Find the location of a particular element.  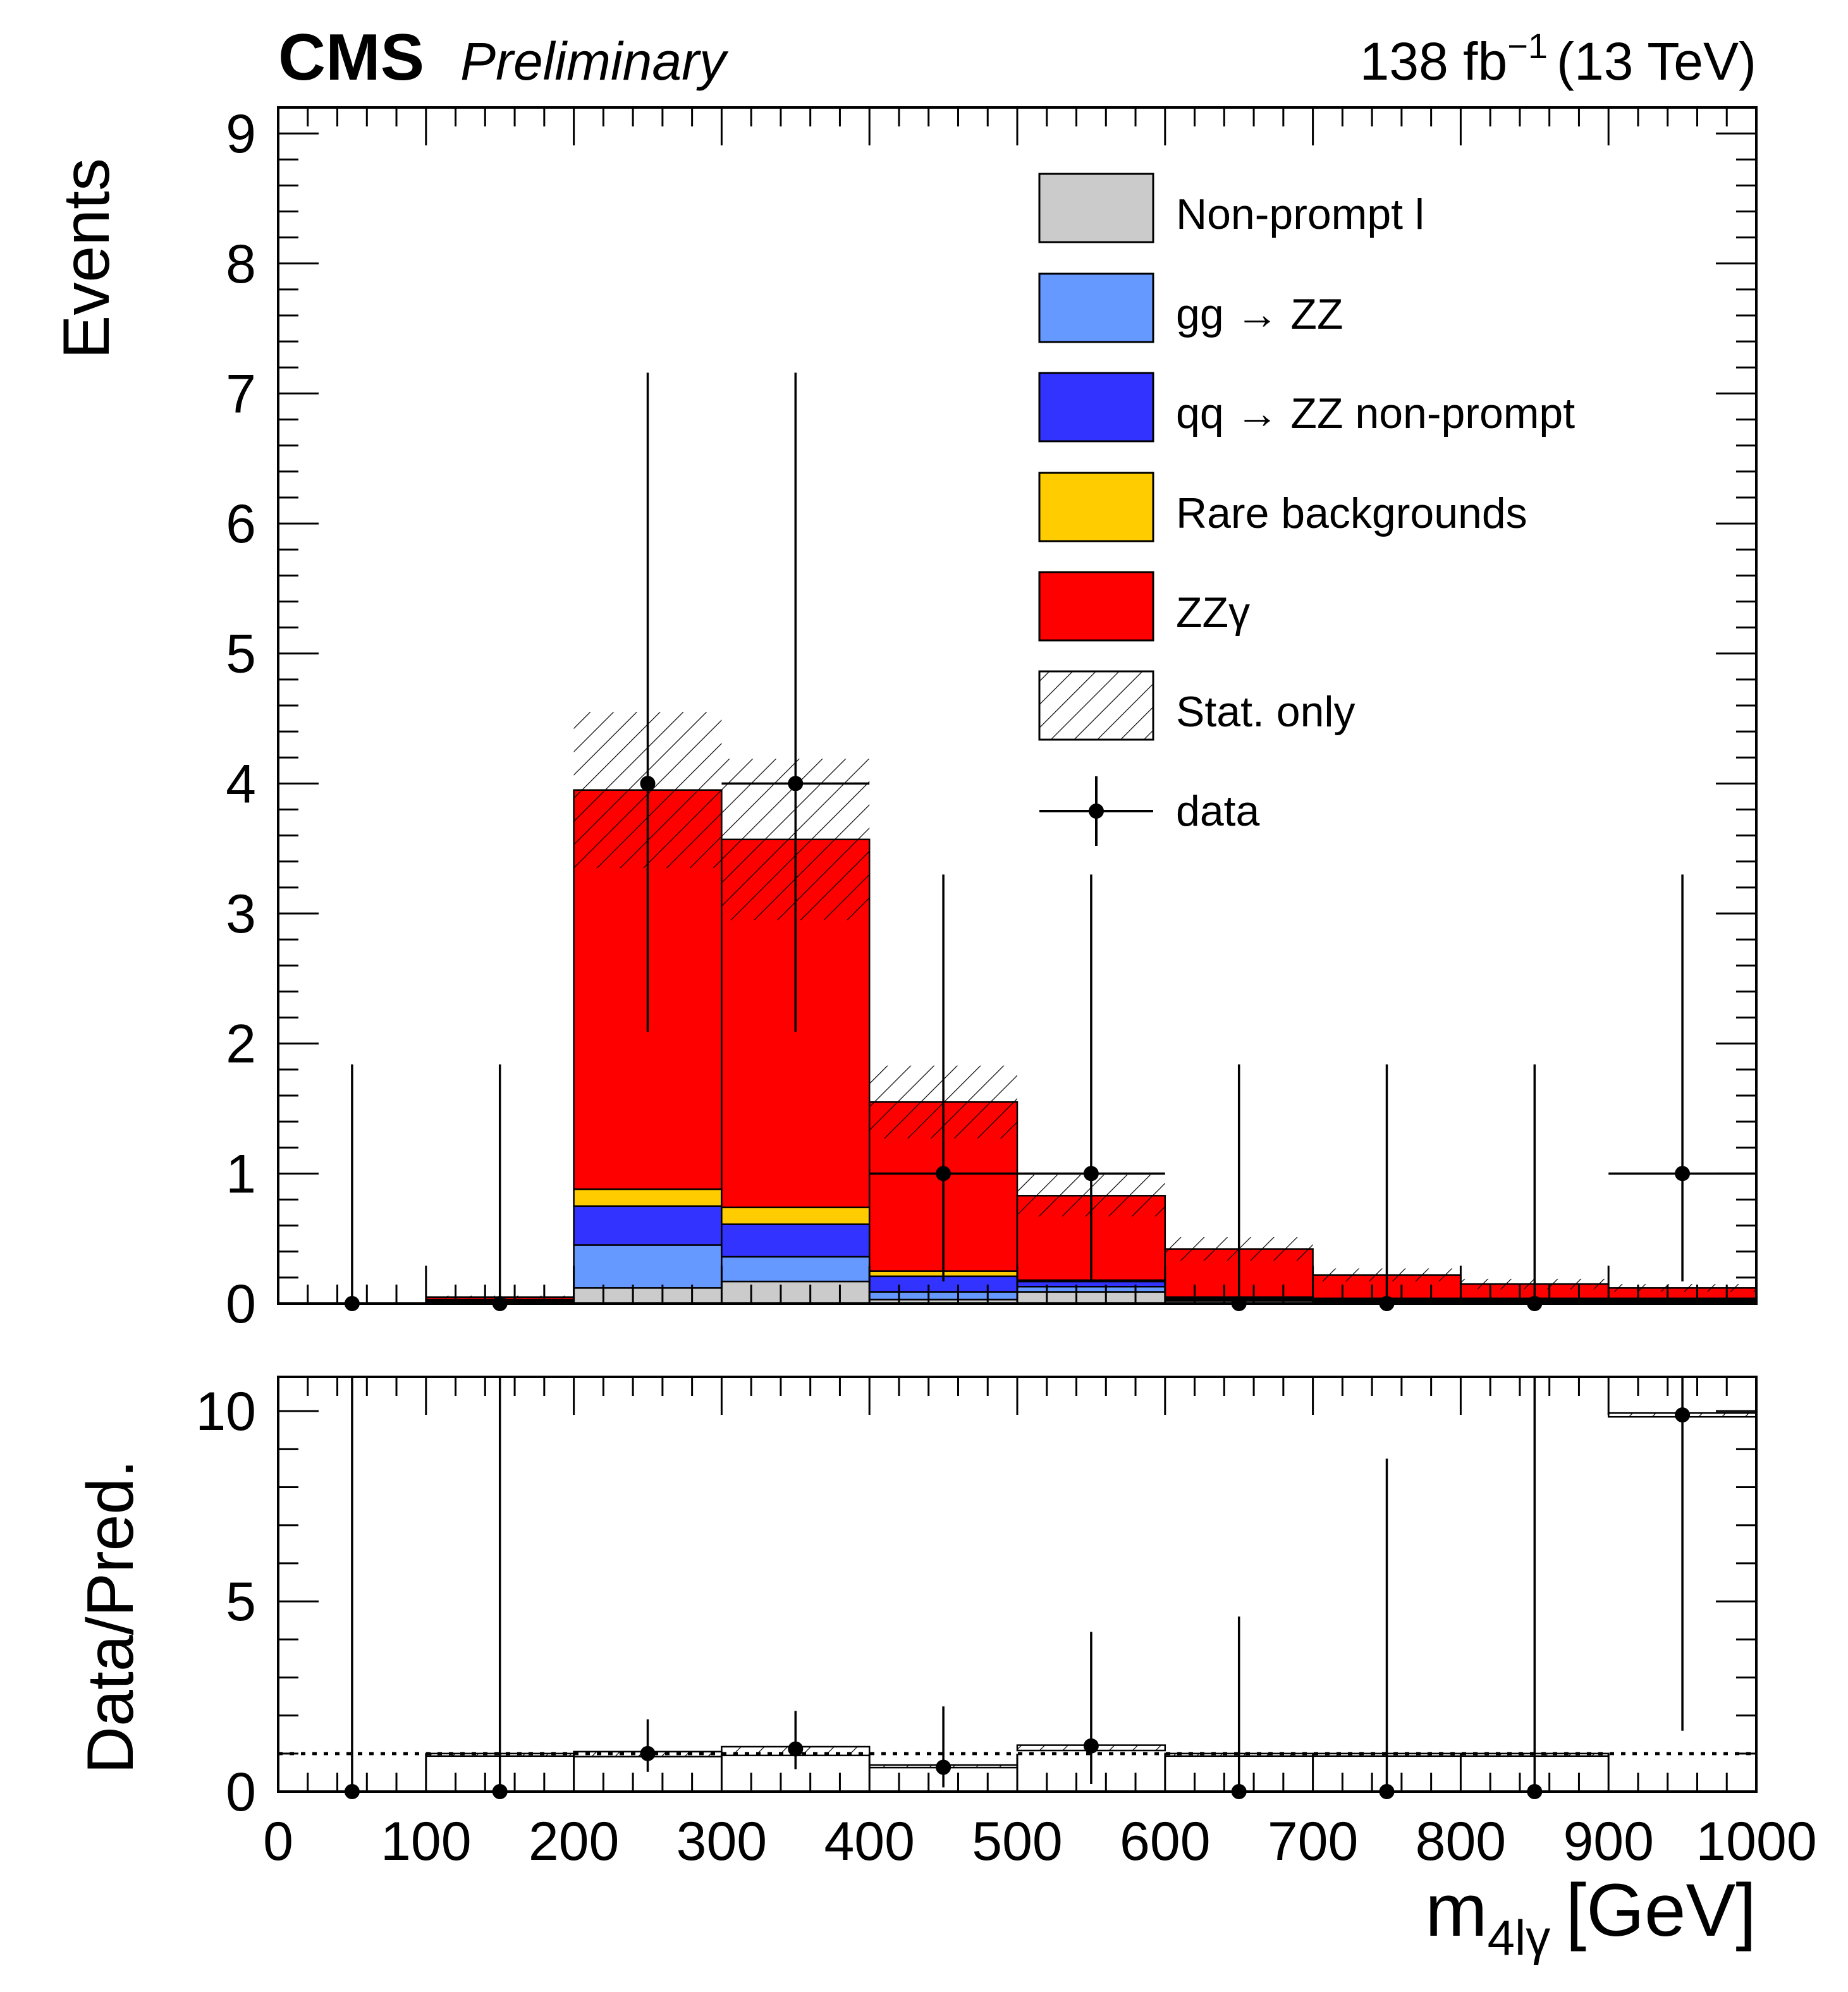

stack-bar-s1-b2 is located at coordinates (648, 1266).